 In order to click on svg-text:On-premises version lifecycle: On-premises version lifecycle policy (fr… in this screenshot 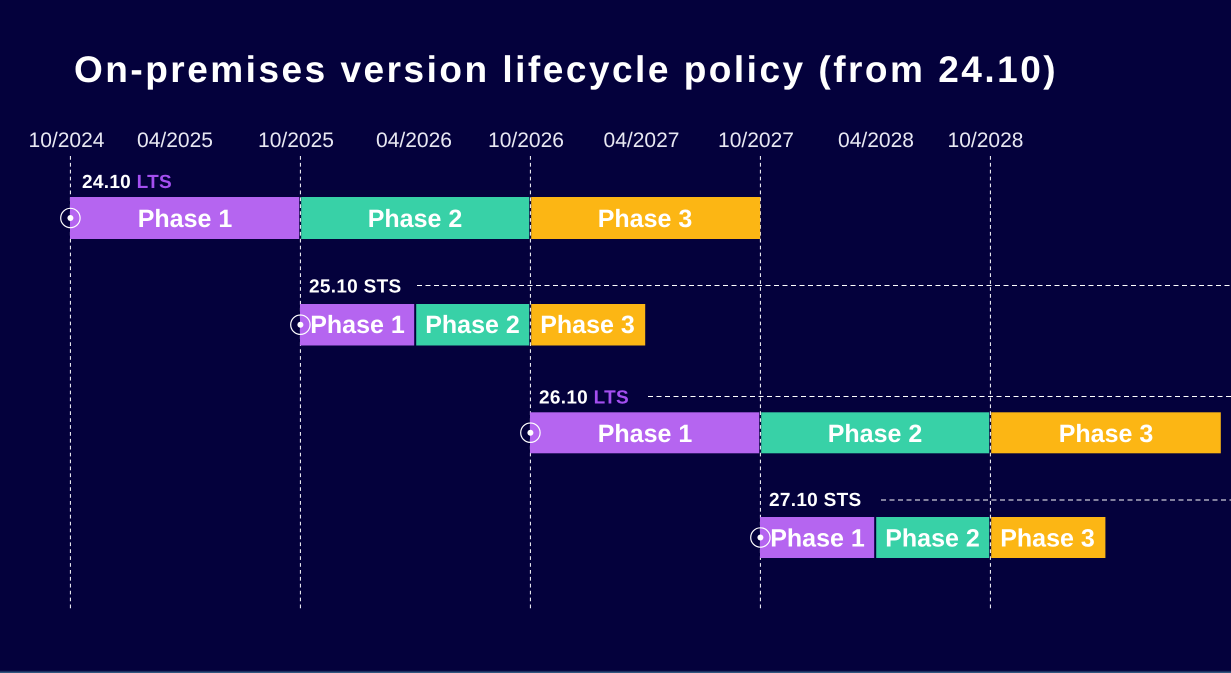, I will do `click(566, 69)`.